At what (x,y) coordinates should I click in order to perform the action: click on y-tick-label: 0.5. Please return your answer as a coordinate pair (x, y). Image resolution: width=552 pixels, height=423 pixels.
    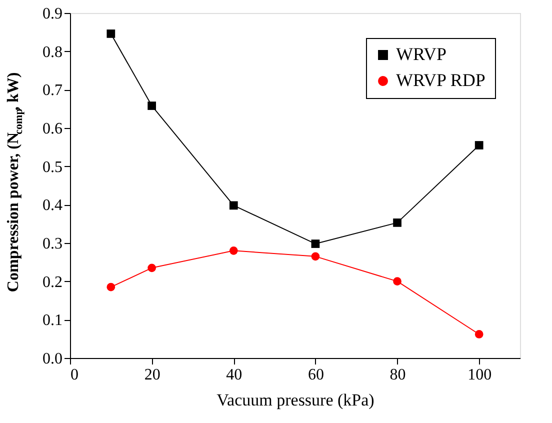
    Looking at the image, I should click on (52, 167).